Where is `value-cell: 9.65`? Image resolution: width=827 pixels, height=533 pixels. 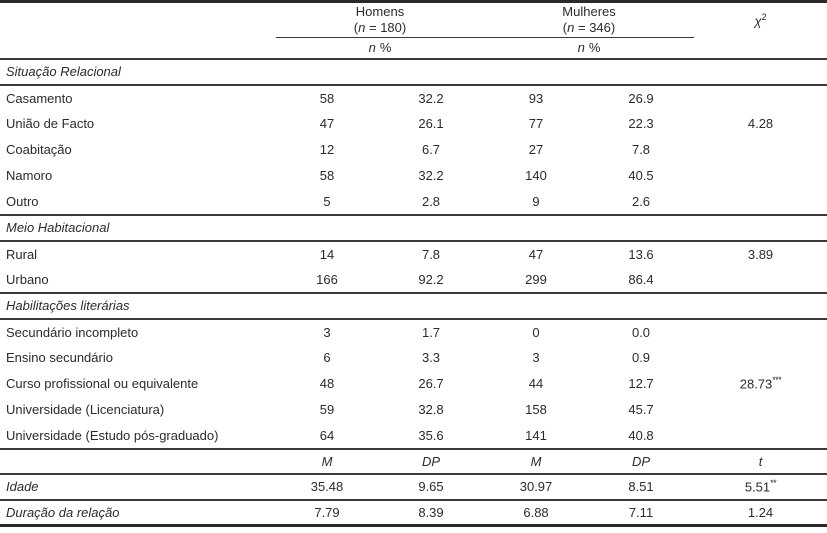
value-cell: 9.65 is located at coordinates (431, 486).